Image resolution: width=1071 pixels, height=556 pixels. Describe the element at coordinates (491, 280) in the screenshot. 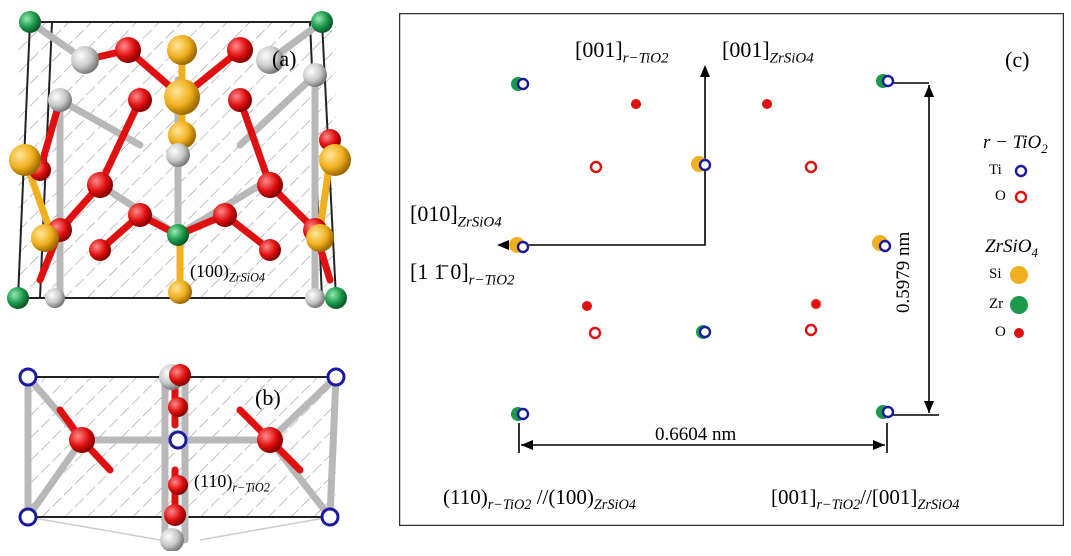

I see `dir-left-rtio2-sub: r−TiO2` at that location.